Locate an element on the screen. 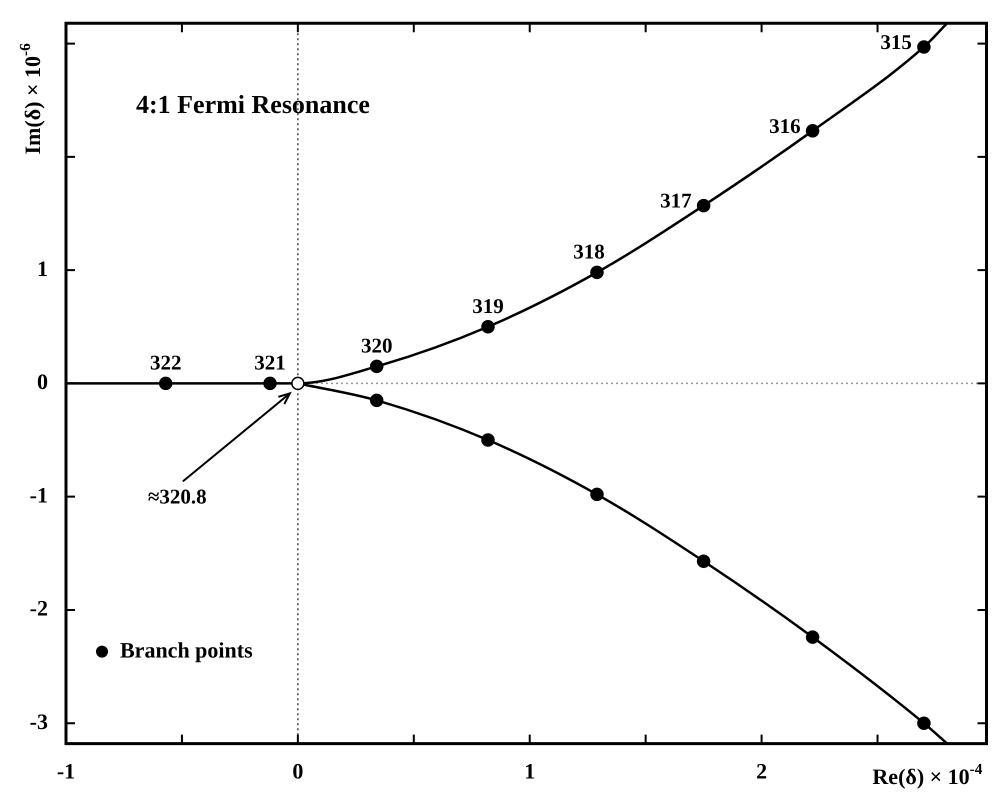  y-tick-label: -1 is located at coordinates (39, 495).